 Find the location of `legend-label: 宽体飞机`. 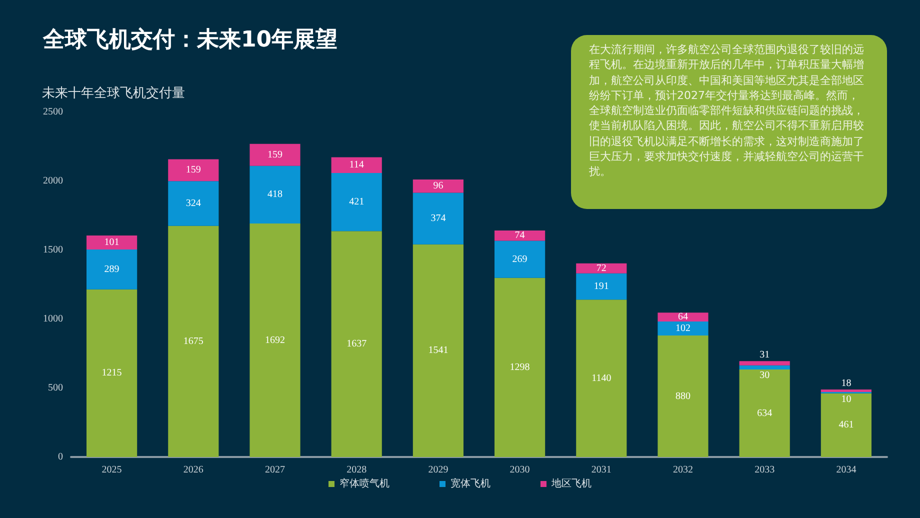

legend-label: 宽体飞机 is located at coordinates (470, 484).